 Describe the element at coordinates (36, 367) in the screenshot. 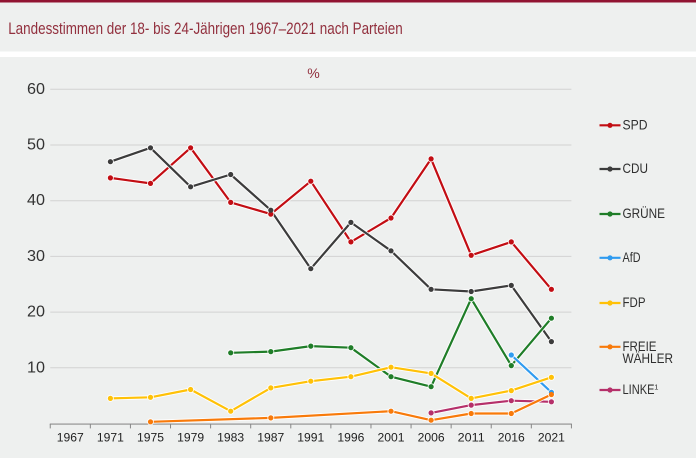

I see `svg-text: 10` at that location.